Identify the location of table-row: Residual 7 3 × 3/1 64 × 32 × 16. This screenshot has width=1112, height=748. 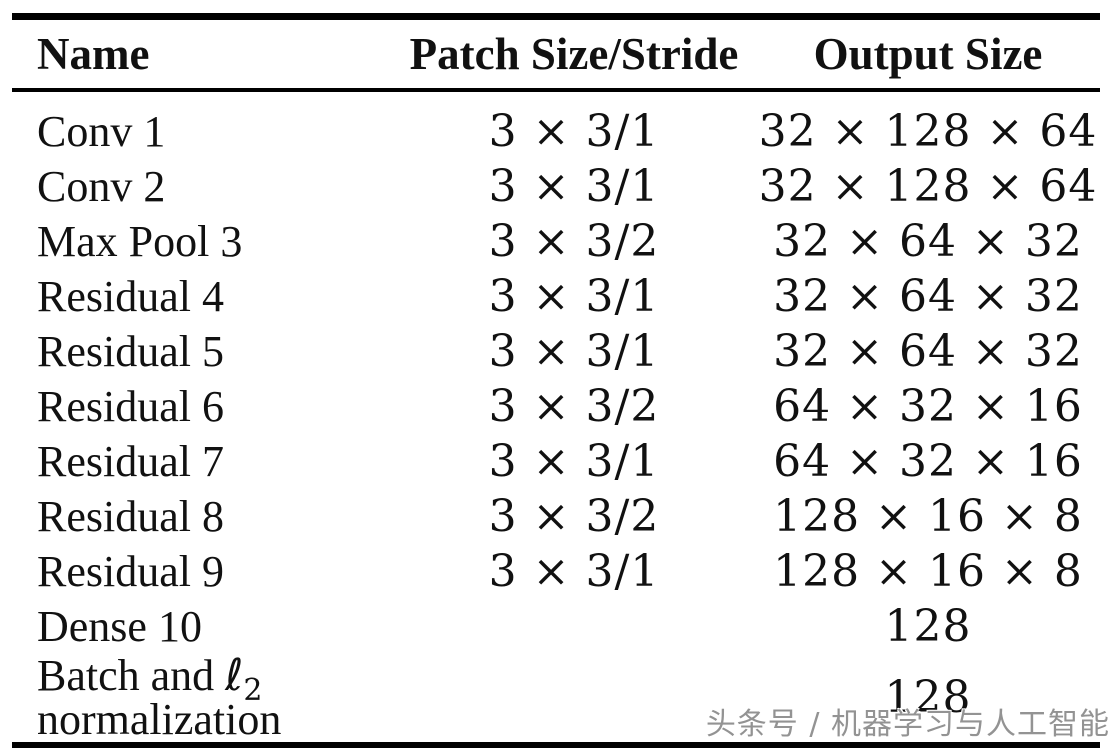
(556, 461).